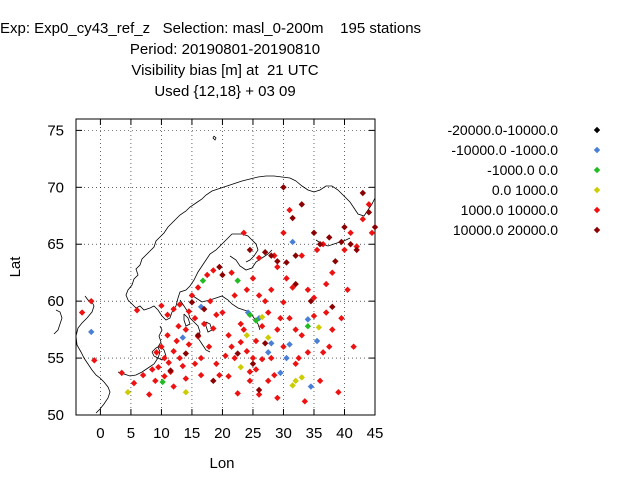  What do you see at coordinates (55, 301) in the screenshot?
I see `y-tick-label: 60` at bounding box center [55, 301].